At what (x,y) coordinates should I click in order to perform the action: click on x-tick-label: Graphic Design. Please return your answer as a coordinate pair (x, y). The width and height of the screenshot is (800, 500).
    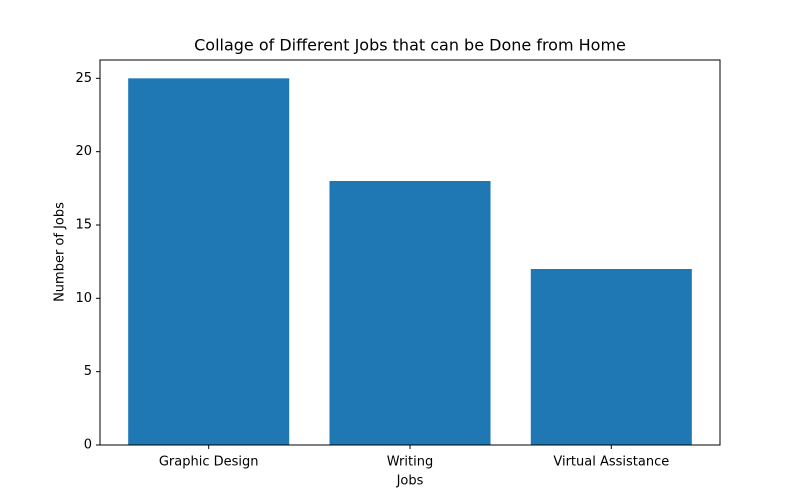
    Looking at the image, I should click on (209, 462).